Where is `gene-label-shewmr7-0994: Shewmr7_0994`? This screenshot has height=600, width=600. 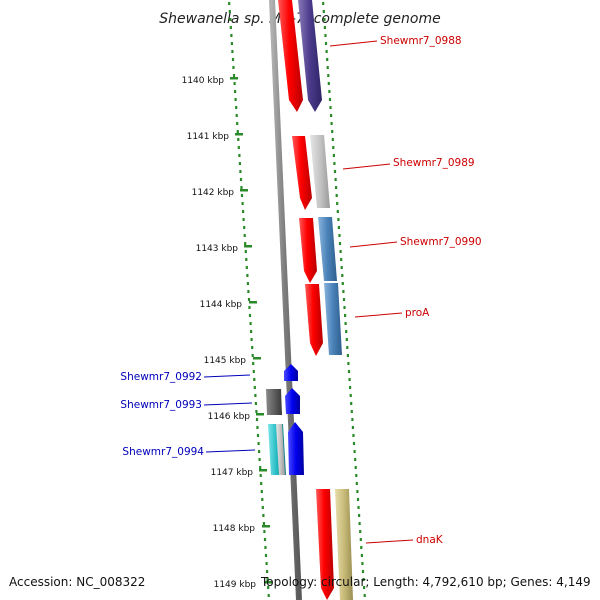 gene-label-shewmr7-0994: Shewmr7_0994 is located at coordinates (163, 452).